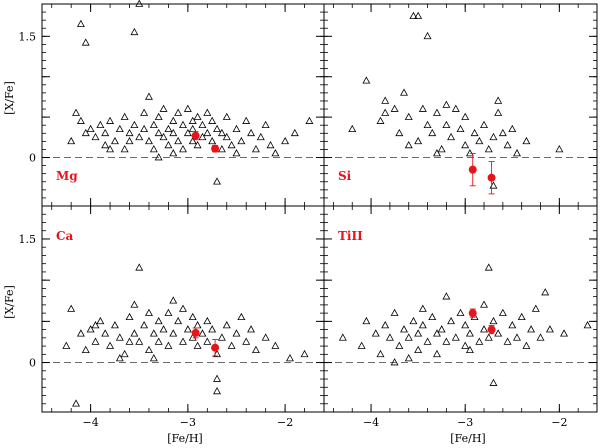 The width and height of the screenshot is (600, 448). What do you see at coordinates (9, 98) in the screenshot?
I see `y-axis-label-top: [X/Fe]` at bounding box center [9, 98].